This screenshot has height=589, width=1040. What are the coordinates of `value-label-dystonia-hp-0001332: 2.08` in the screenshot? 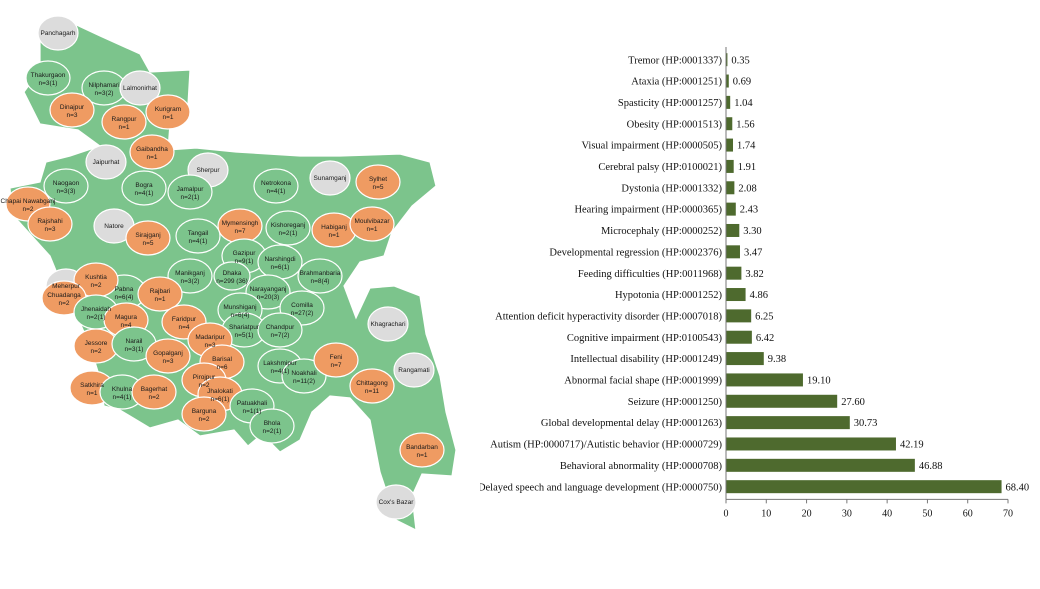 It's located at (747, 188).